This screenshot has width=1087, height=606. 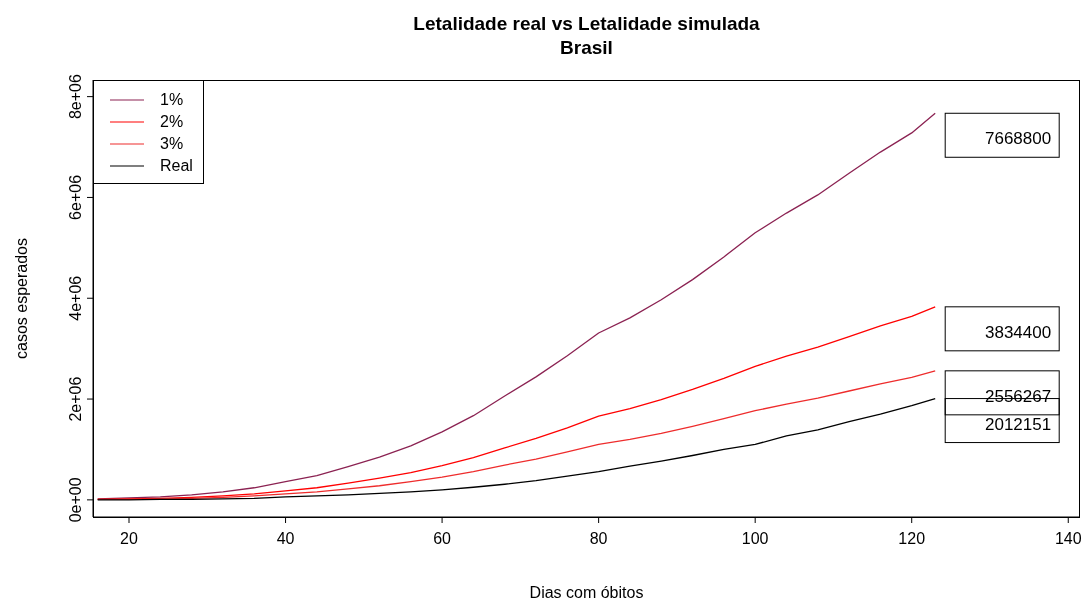 What do you see at coordinates (75, 197) in the screenshot?
I see `y-tick-label: 6e+06` at bounding box center [75, 197].